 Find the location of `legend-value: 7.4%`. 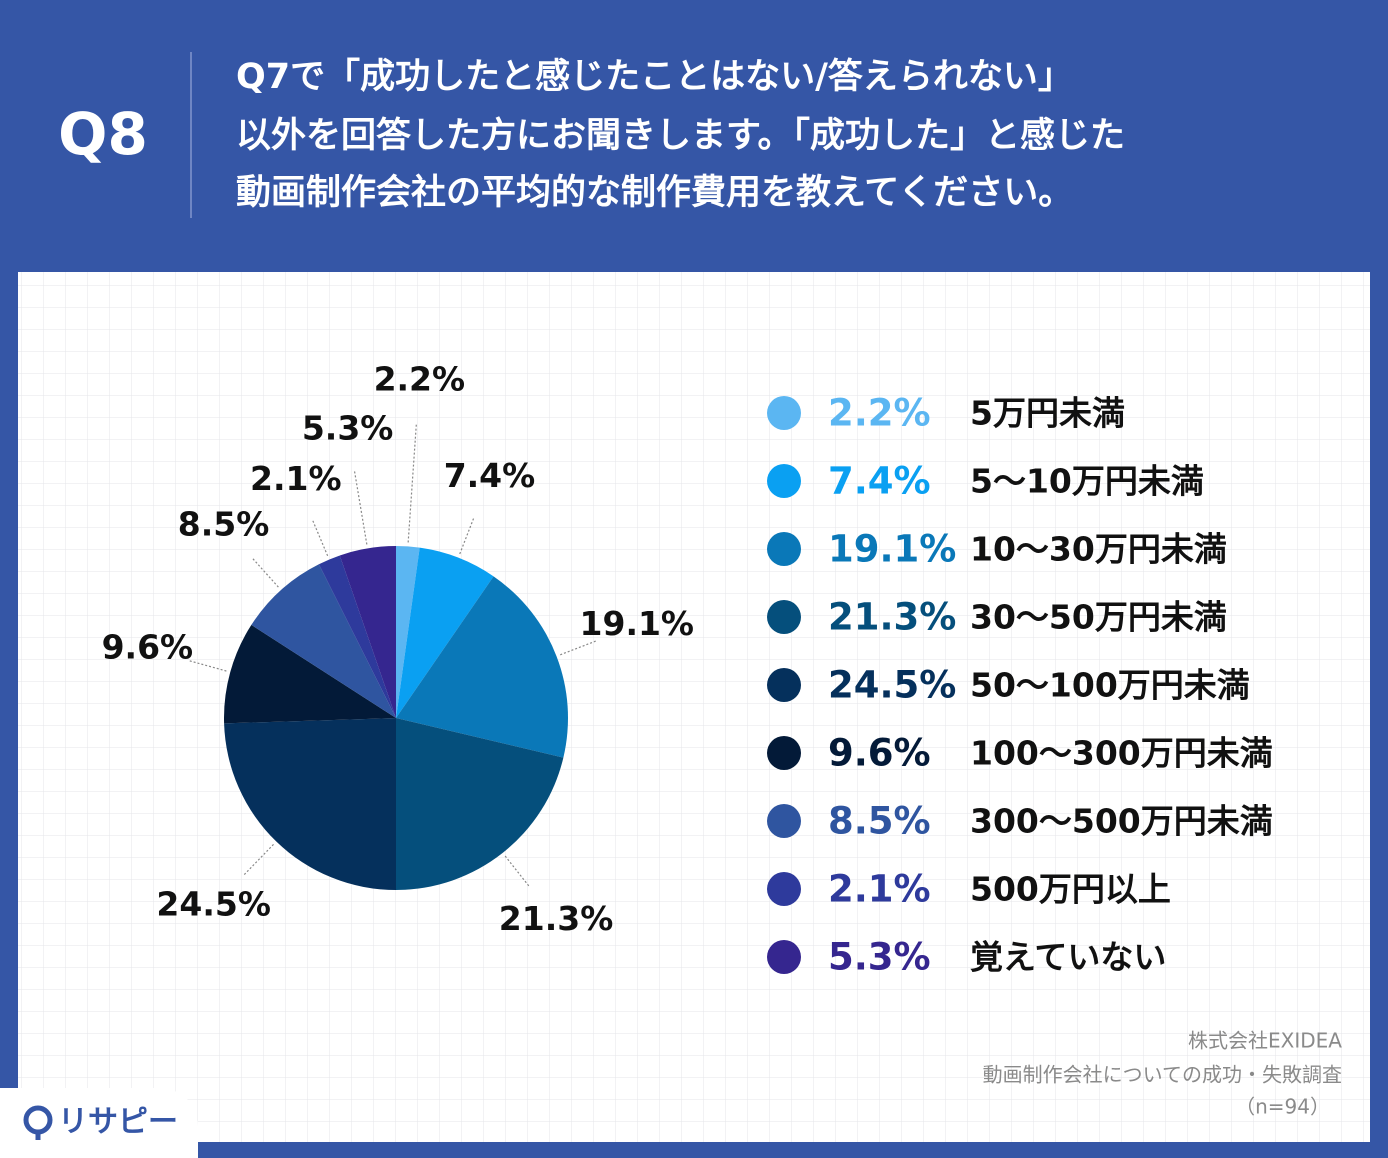

legend-value: 7.4% is located at coordinates (879, 481).